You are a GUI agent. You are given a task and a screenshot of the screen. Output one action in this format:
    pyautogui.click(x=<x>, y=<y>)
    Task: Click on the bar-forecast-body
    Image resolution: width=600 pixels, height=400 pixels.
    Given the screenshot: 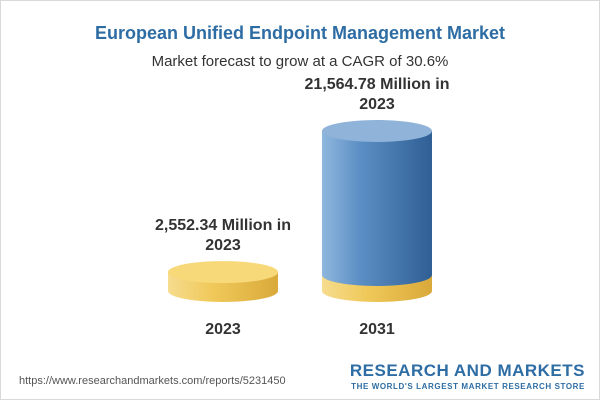 What is the action you would take?
    pyautogui.click(x=377, y=208)
    